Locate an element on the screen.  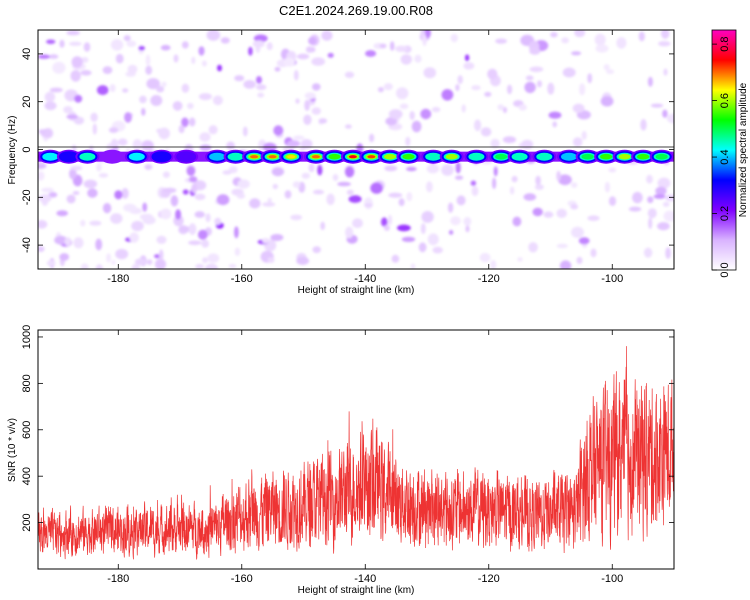
y-tick-label: 1000 is located at coordinates (27, 337).